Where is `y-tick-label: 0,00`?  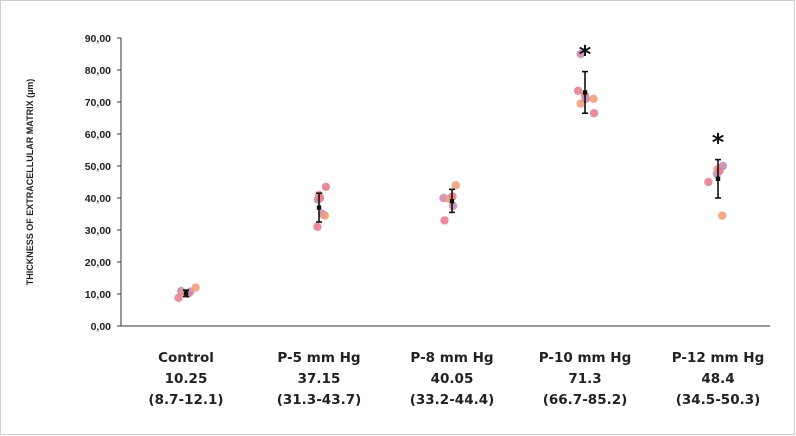 y-tick-label: 0,00 is located at coordinates (101, 327).